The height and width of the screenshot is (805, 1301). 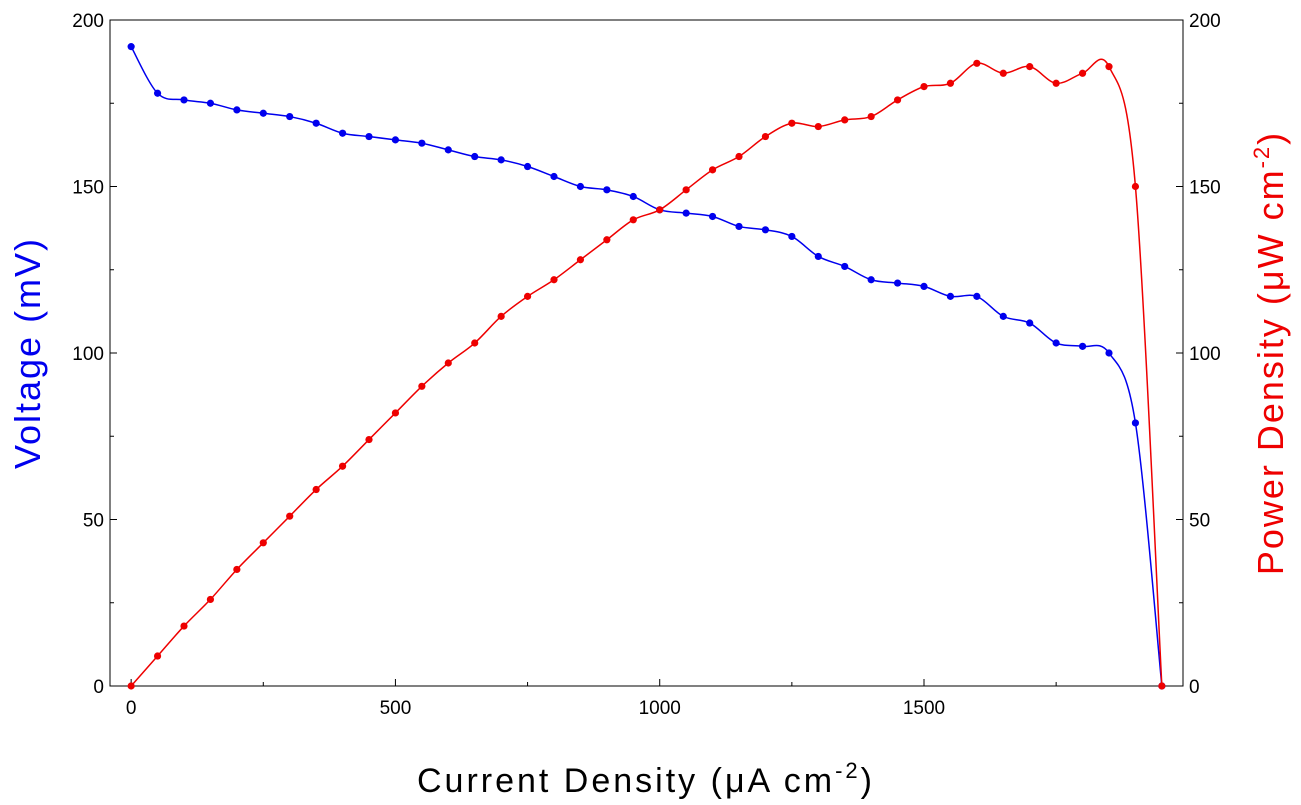 I want to click on left-axis-title: Voltage (mV), so click(x=27, y=353).